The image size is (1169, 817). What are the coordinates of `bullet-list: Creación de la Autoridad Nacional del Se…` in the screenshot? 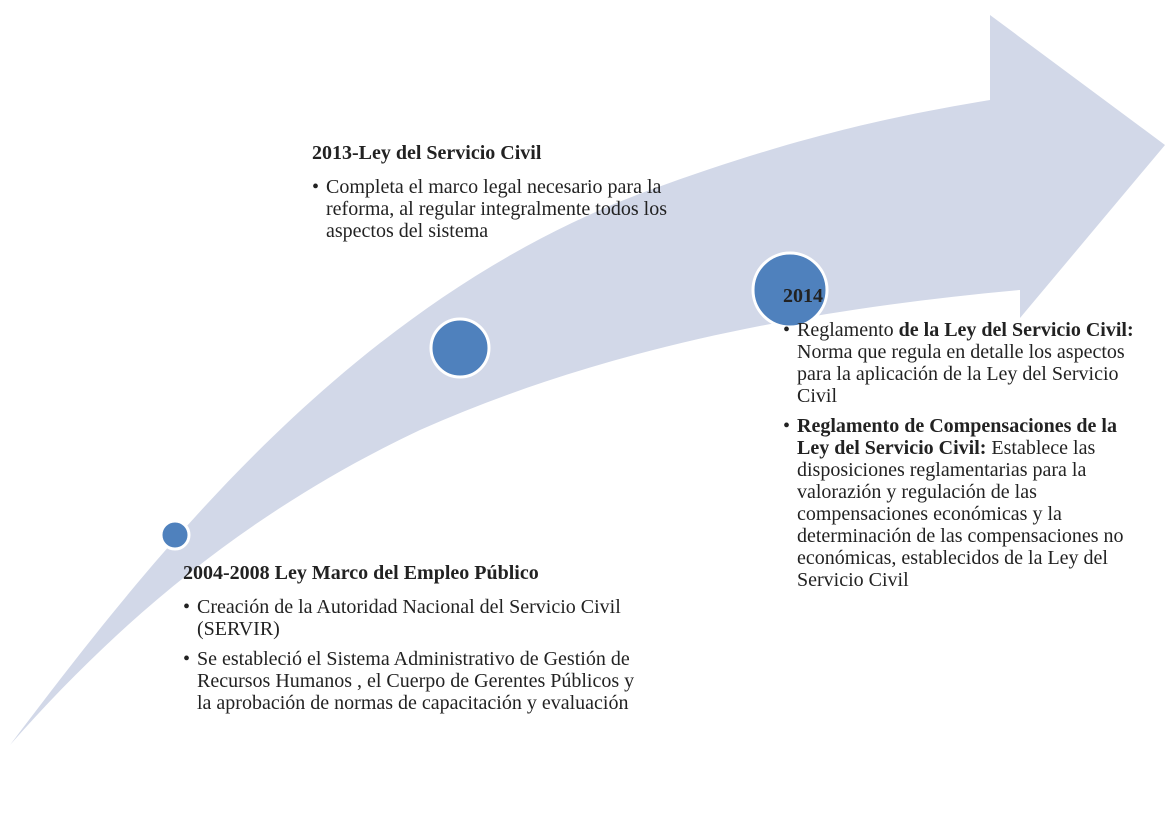 It's located at (418, 655).